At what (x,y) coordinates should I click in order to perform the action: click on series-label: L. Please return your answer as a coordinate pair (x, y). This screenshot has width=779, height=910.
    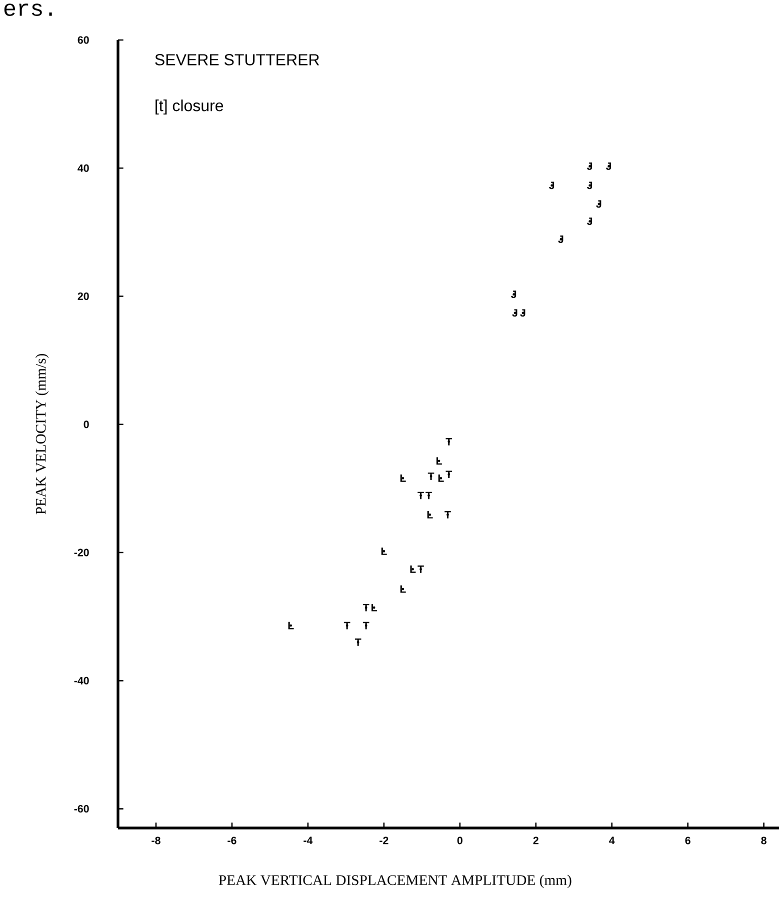
    Looking at the image, I should click on (413, 569).